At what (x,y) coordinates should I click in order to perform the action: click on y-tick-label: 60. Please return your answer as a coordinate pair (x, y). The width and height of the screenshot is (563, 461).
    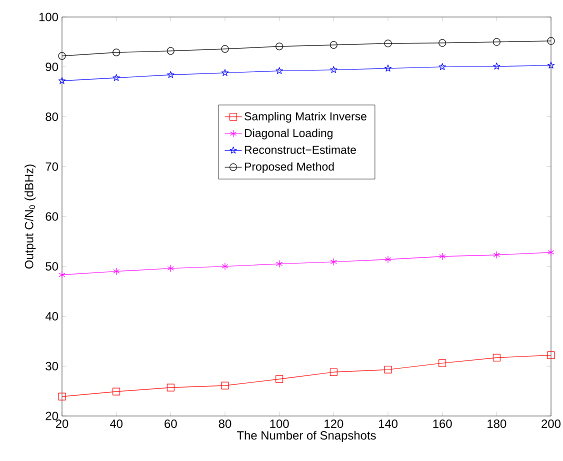
    Looking at the image, I should click on (52, 216).